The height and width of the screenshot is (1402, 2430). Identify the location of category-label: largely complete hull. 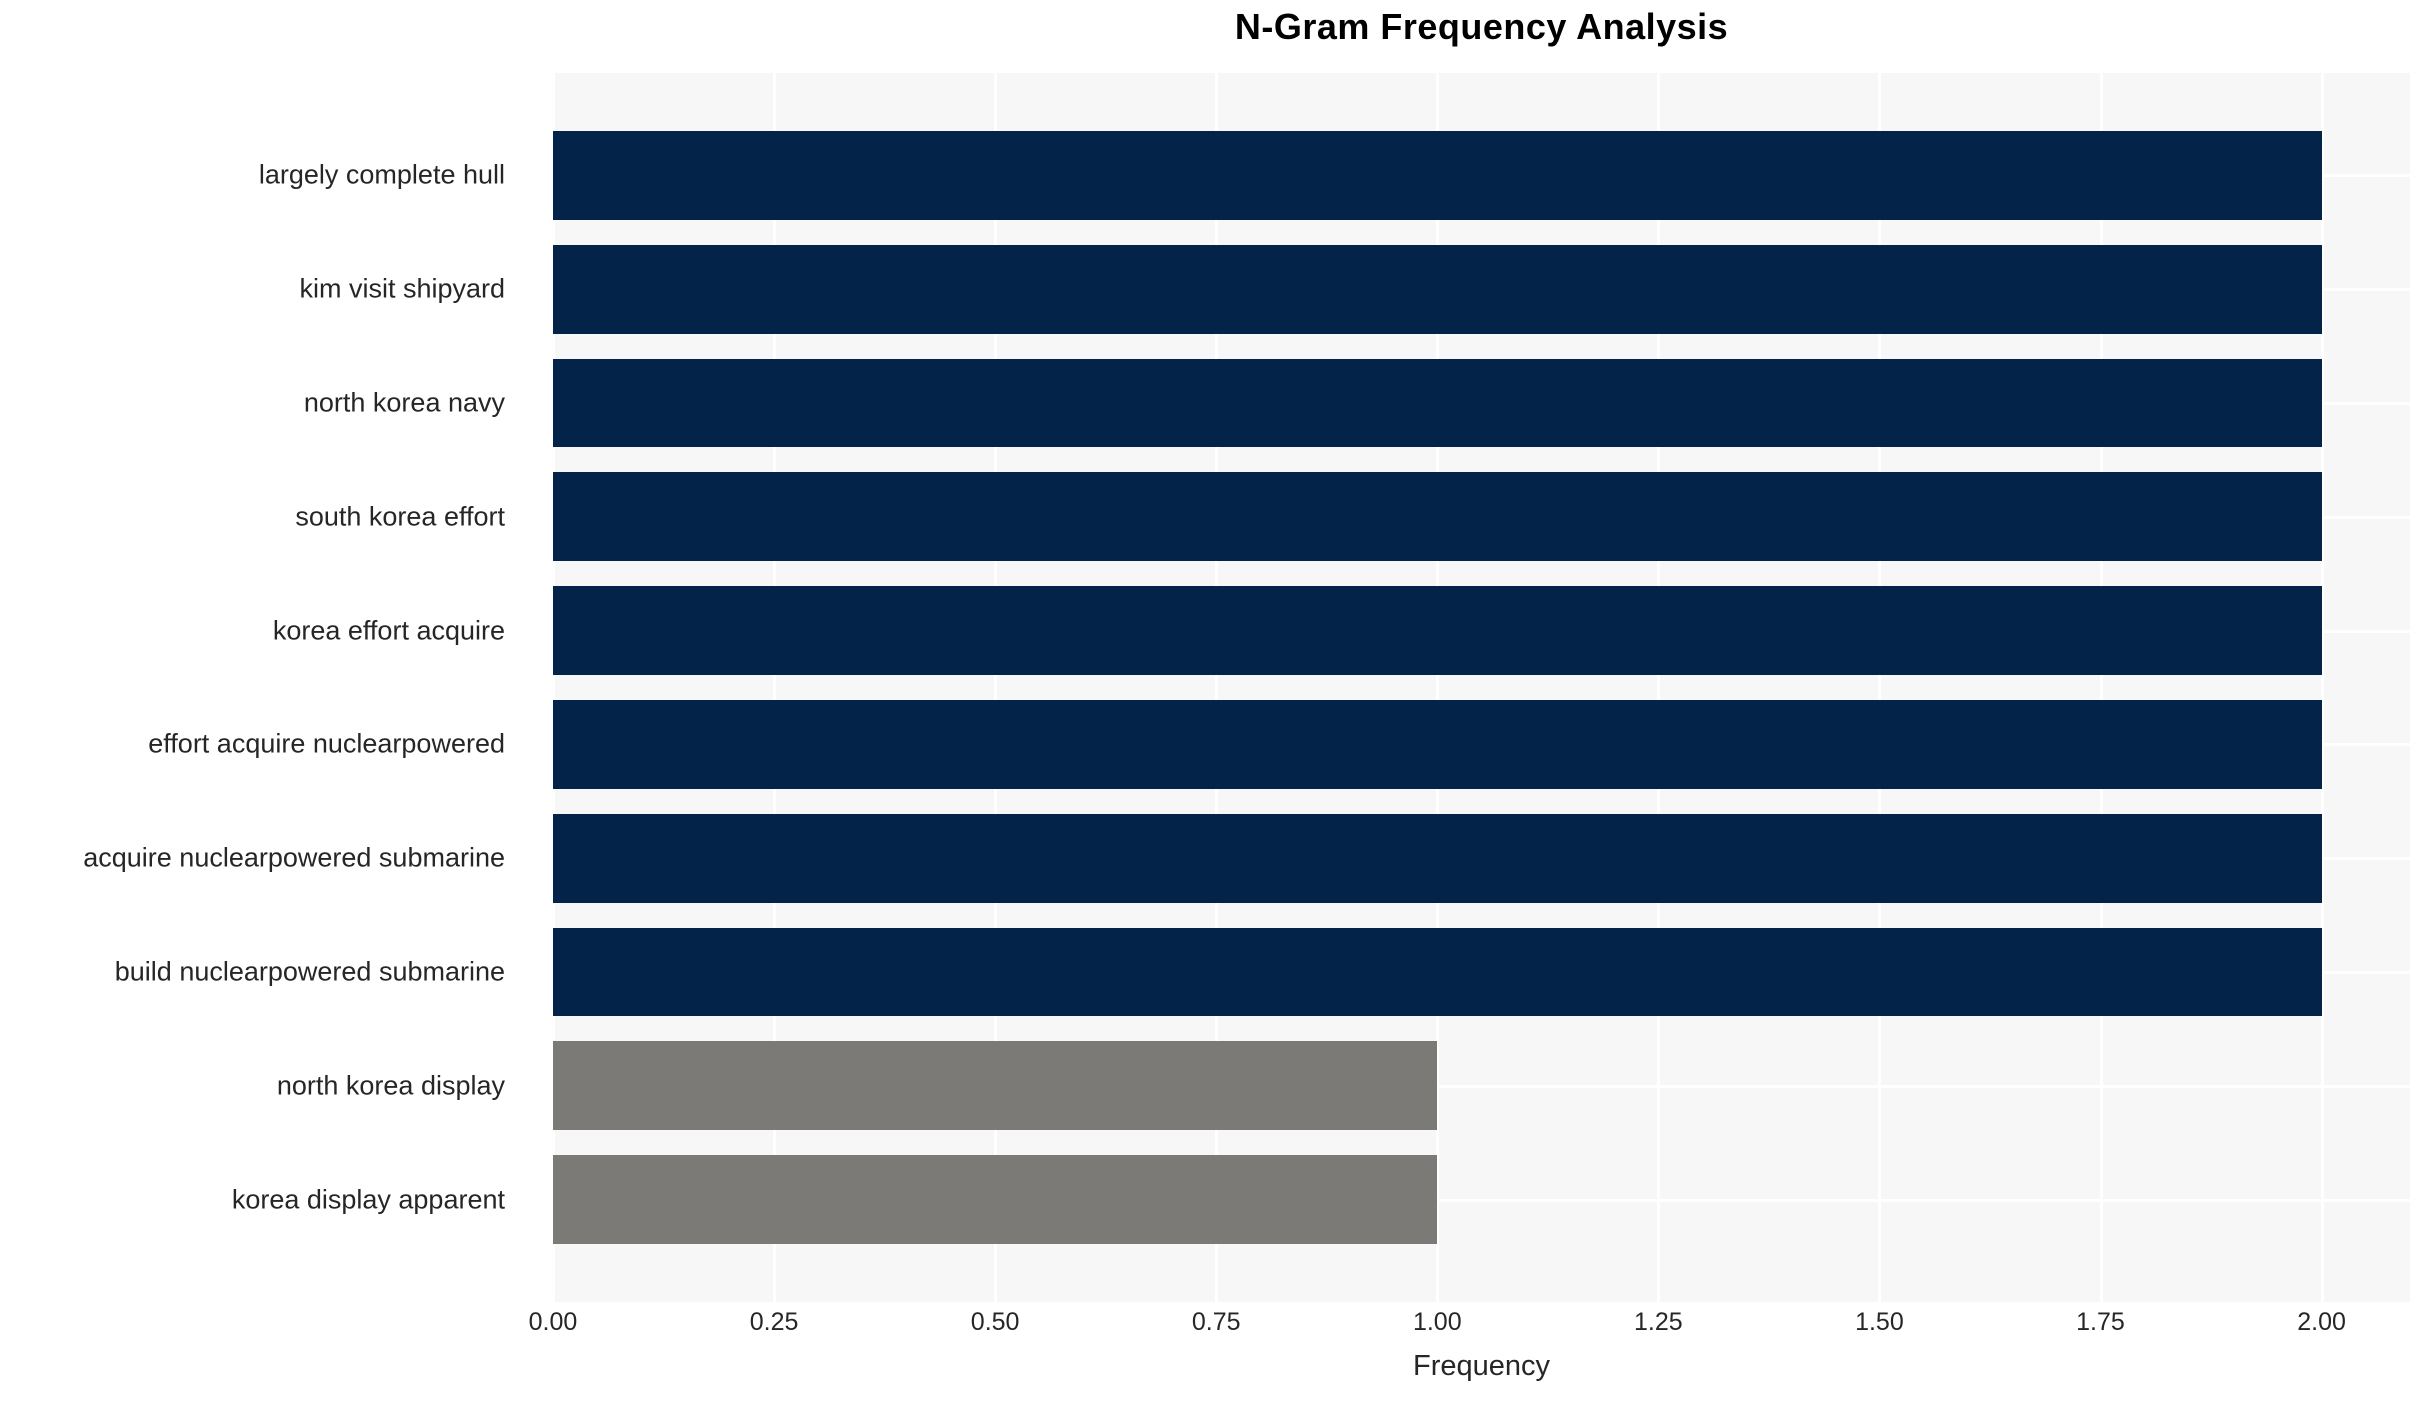
(381, 174).